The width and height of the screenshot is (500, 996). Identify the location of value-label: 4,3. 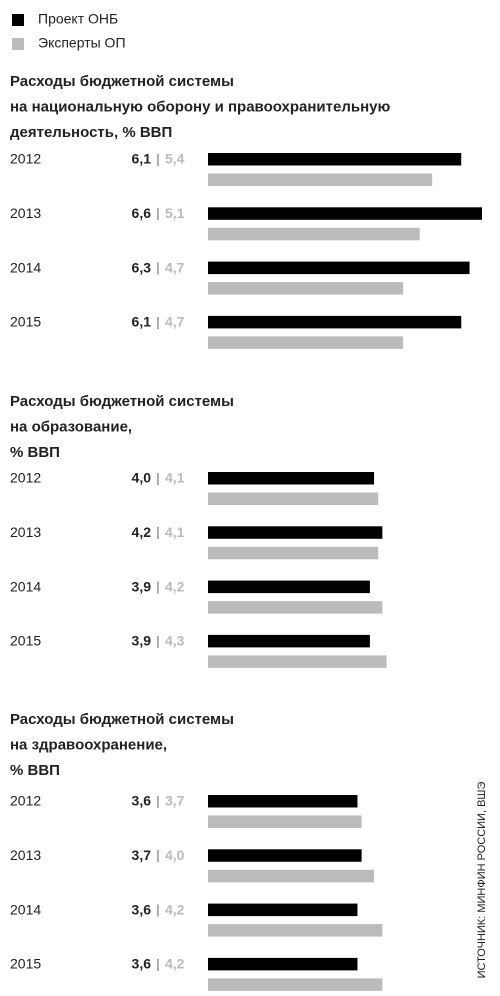
(175, 641).